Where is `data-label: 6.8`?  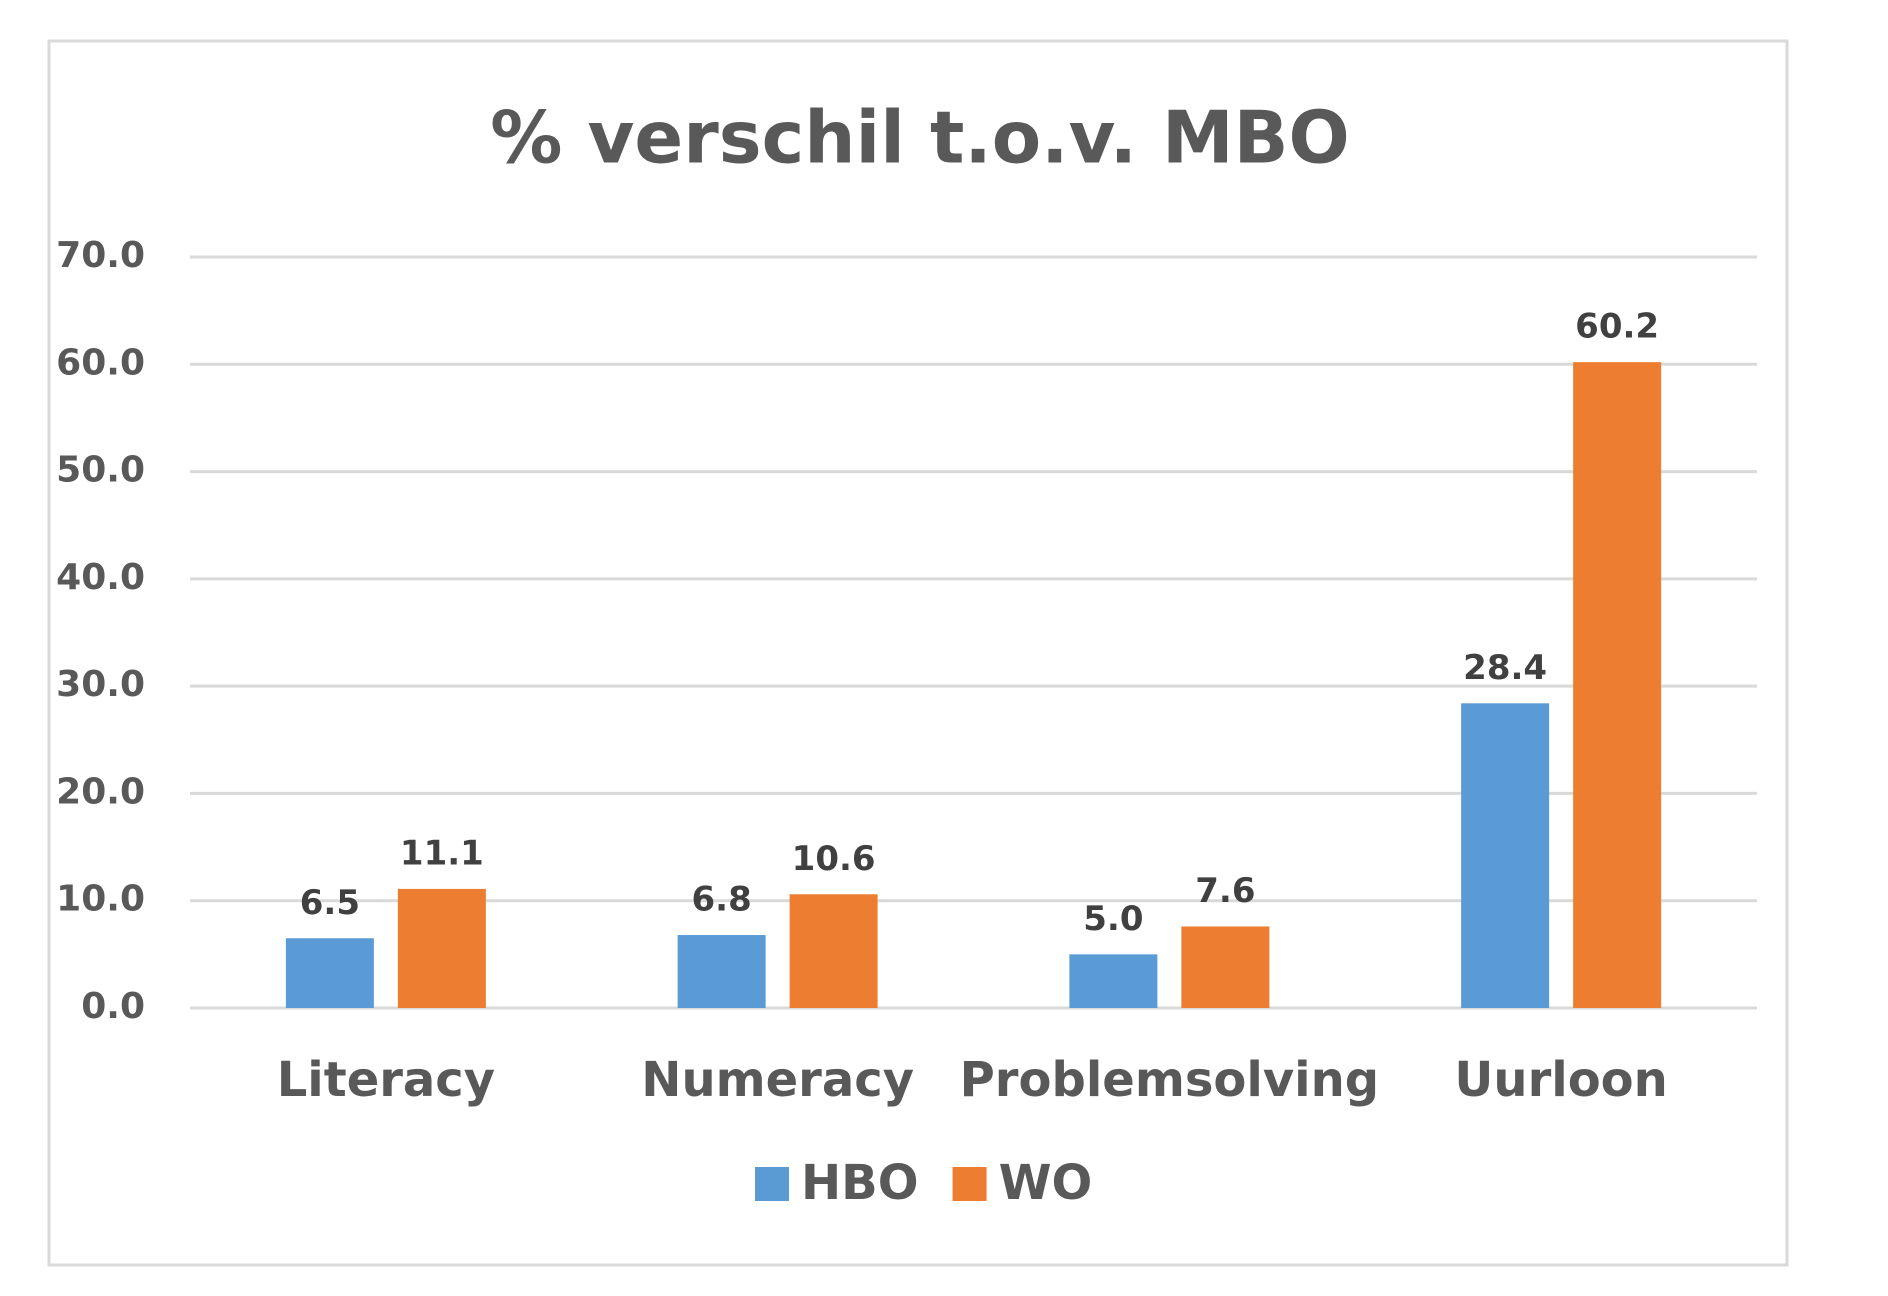 data-label: 6.8 is located at coordinates (722, 900).